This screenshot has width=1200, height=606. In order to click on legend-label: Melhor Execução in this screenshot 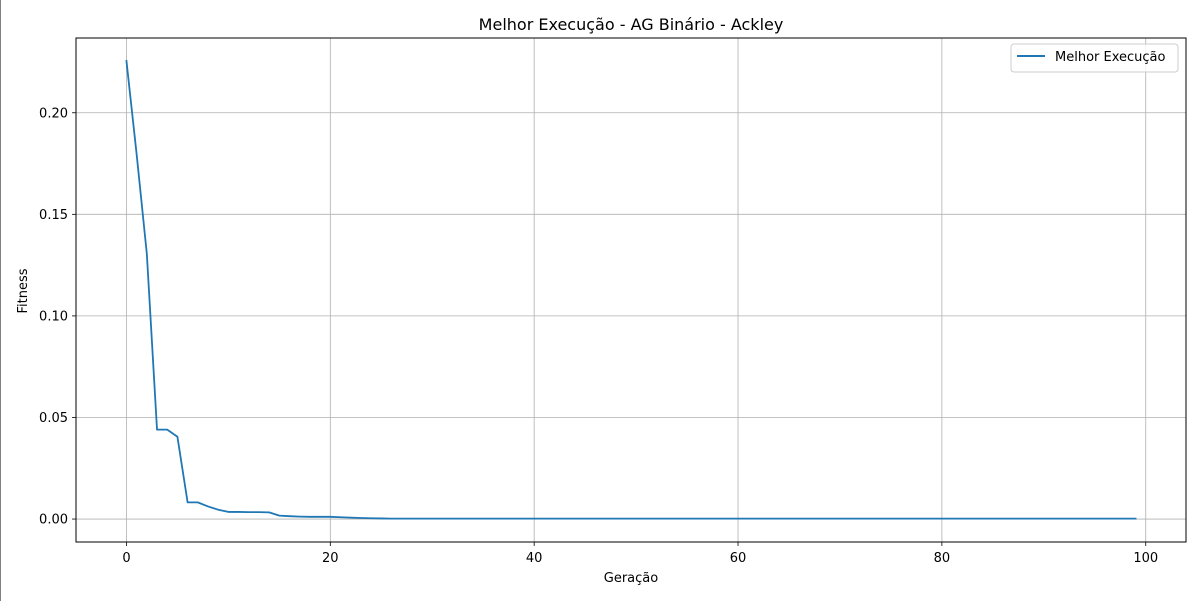, I will do `click(1110, 57)`.